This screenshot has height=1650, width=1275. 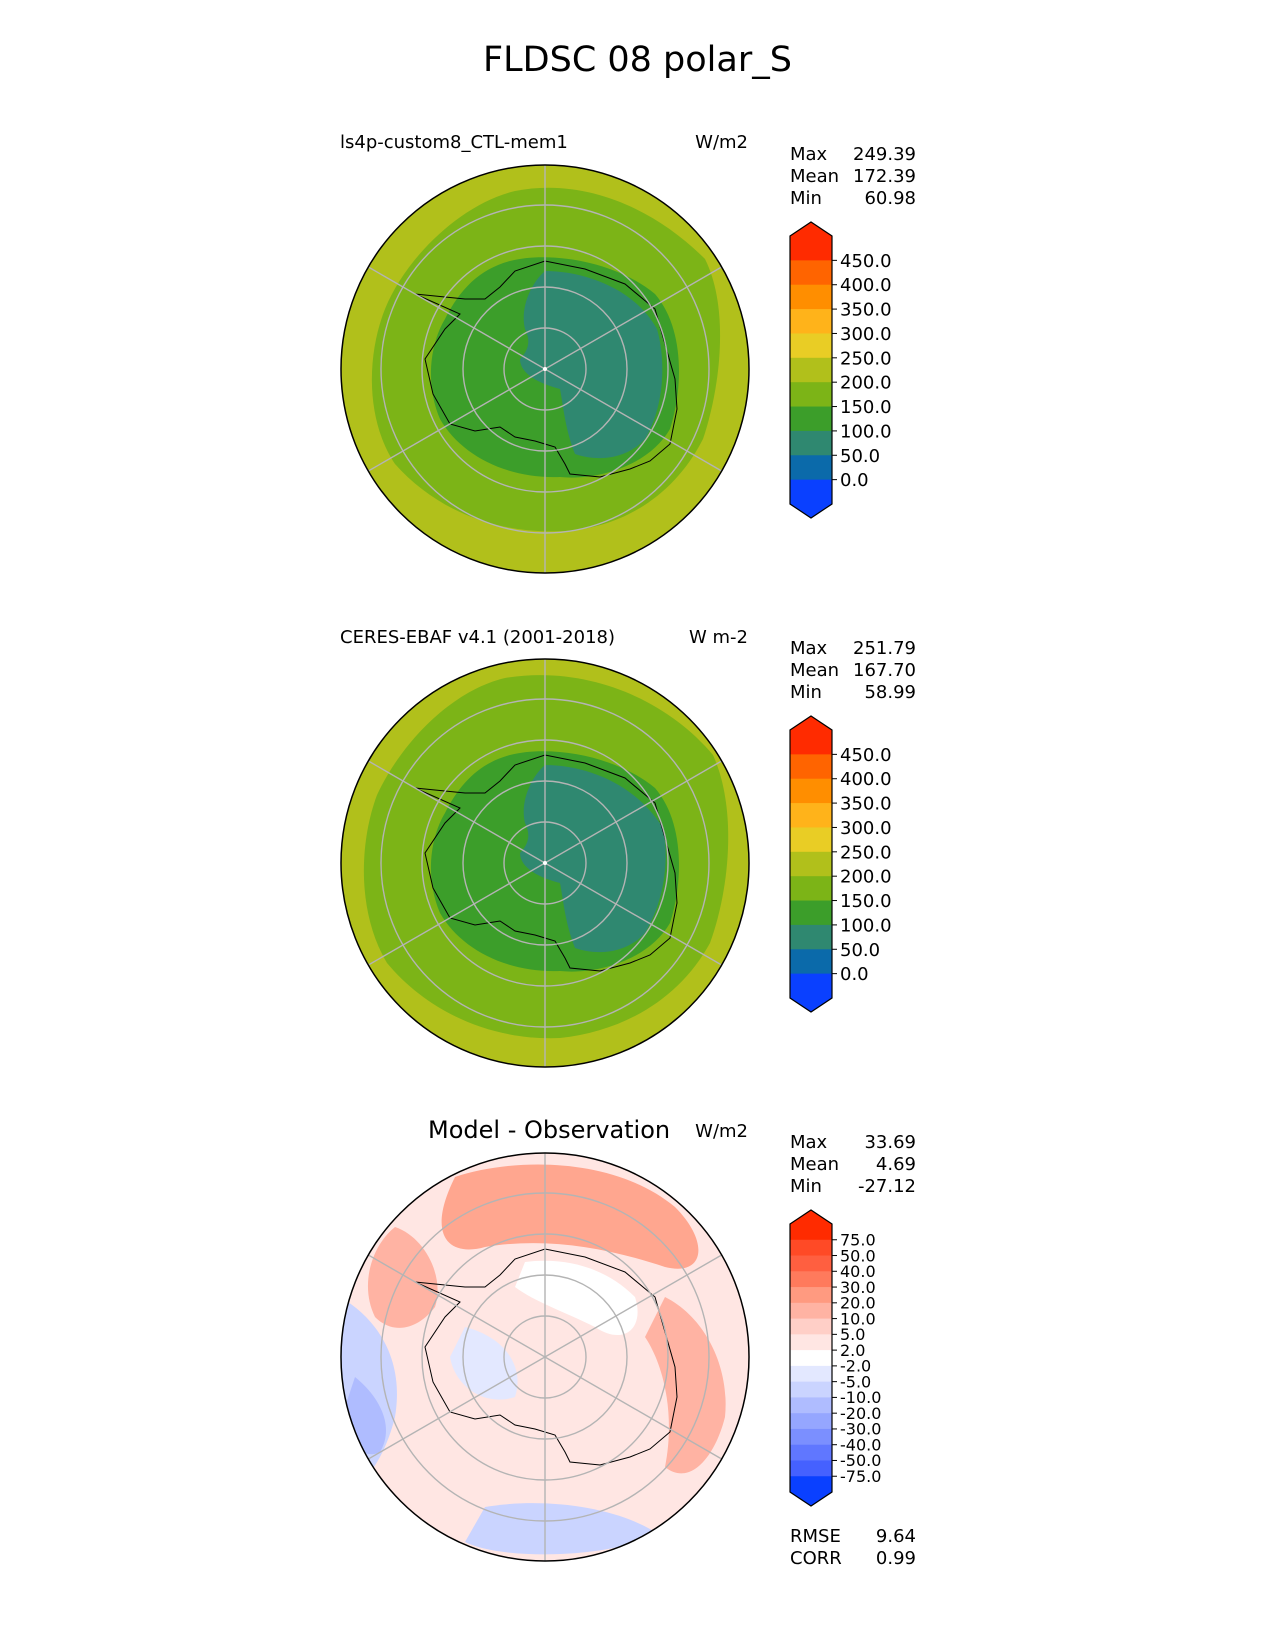 What do you see at coordinates (721, 142) in the screenshot?
I see `panel1-units: W/m2` at bounding box center [721, 142].